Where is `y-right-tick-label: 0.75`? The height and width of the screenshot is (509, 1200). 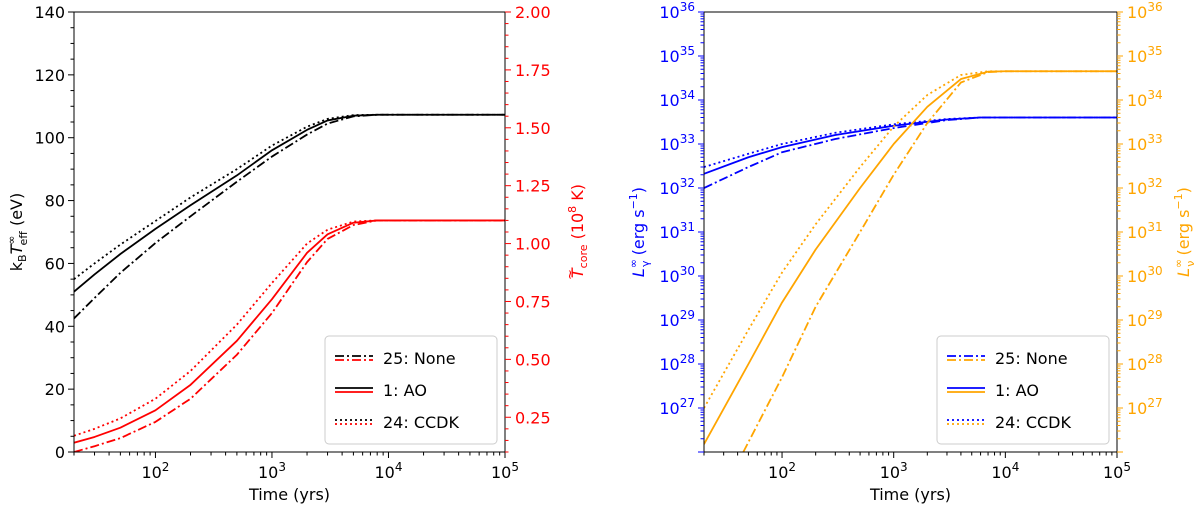
y-right-tick-label: 0.75 is located at coordinates (533, 301).